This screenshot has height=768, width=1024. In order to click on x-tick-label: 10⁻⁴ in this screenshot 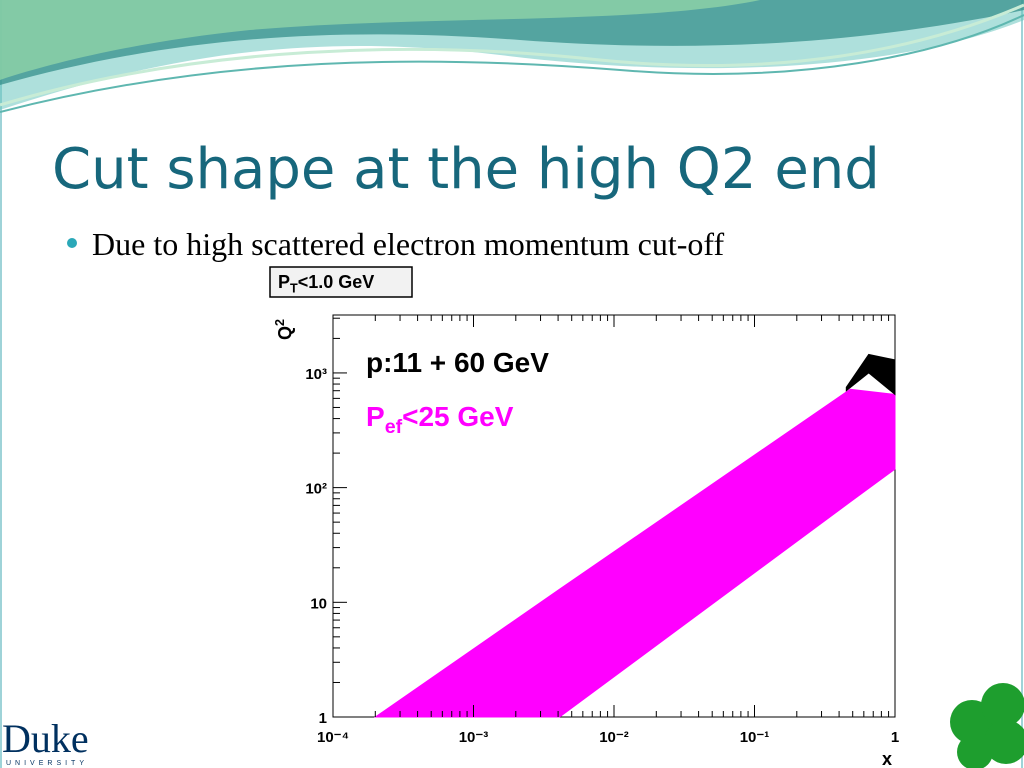, I will do `click(333, 737)`.